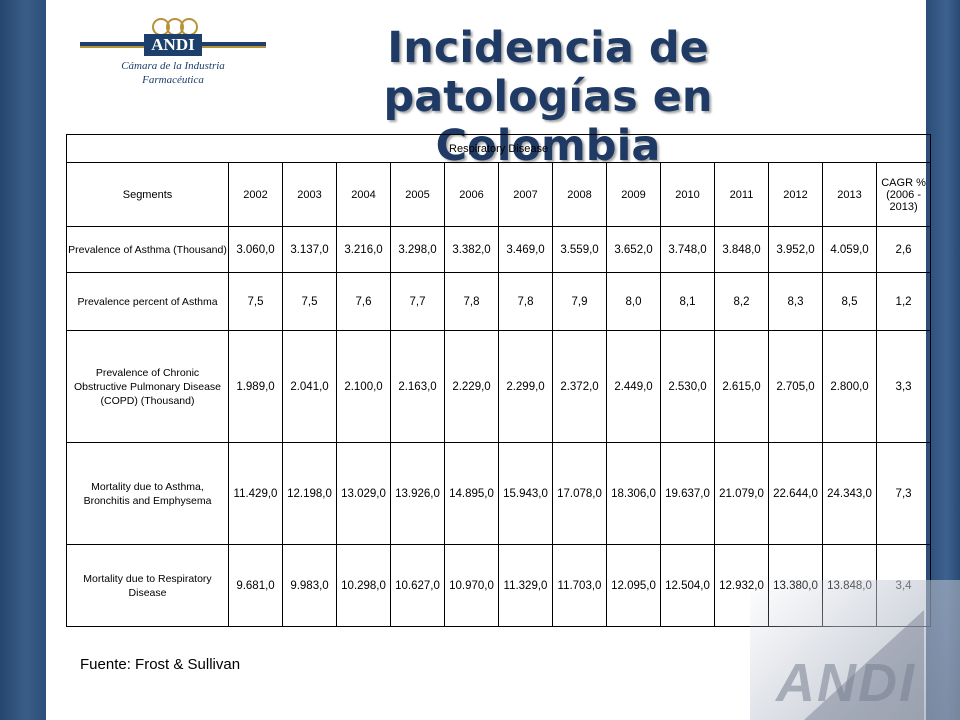 The width and height of the screenshot is (960, 720). Describe the element at coordinates (309, 194) in the screenshot. I see `year-header: 2003` at that location.